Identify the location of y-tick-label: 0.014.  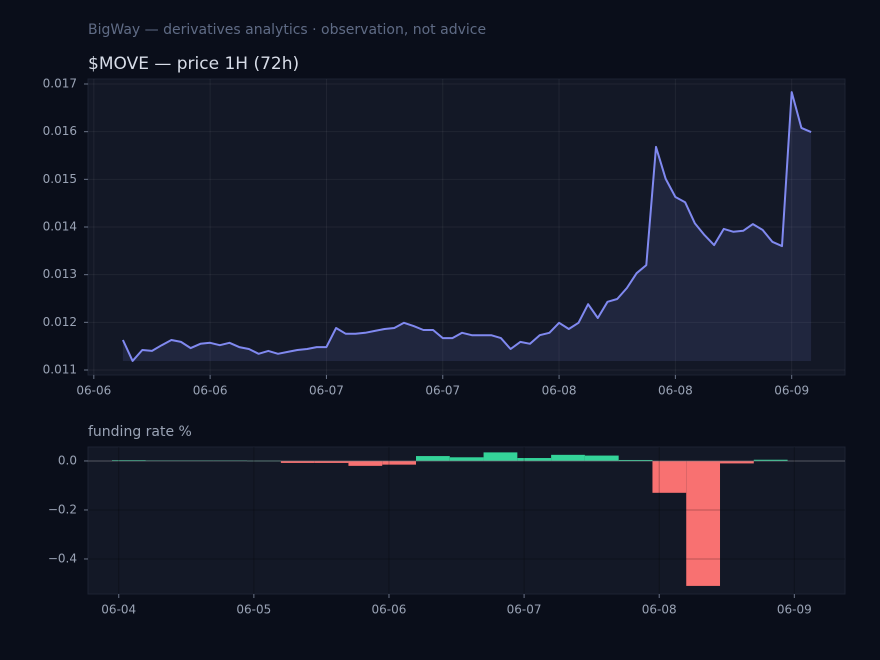
(60, 227).